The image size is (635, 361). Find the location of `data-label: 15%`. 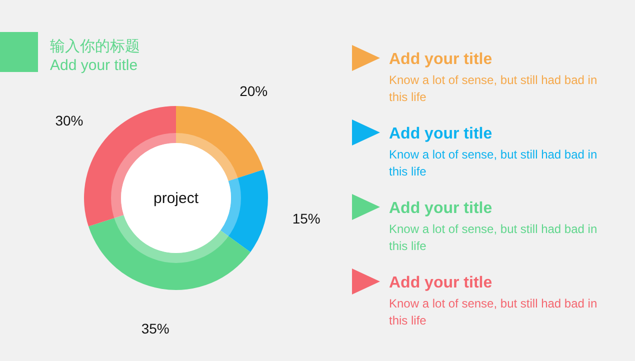

data-label: 15% is located at coordinates (306, 218).